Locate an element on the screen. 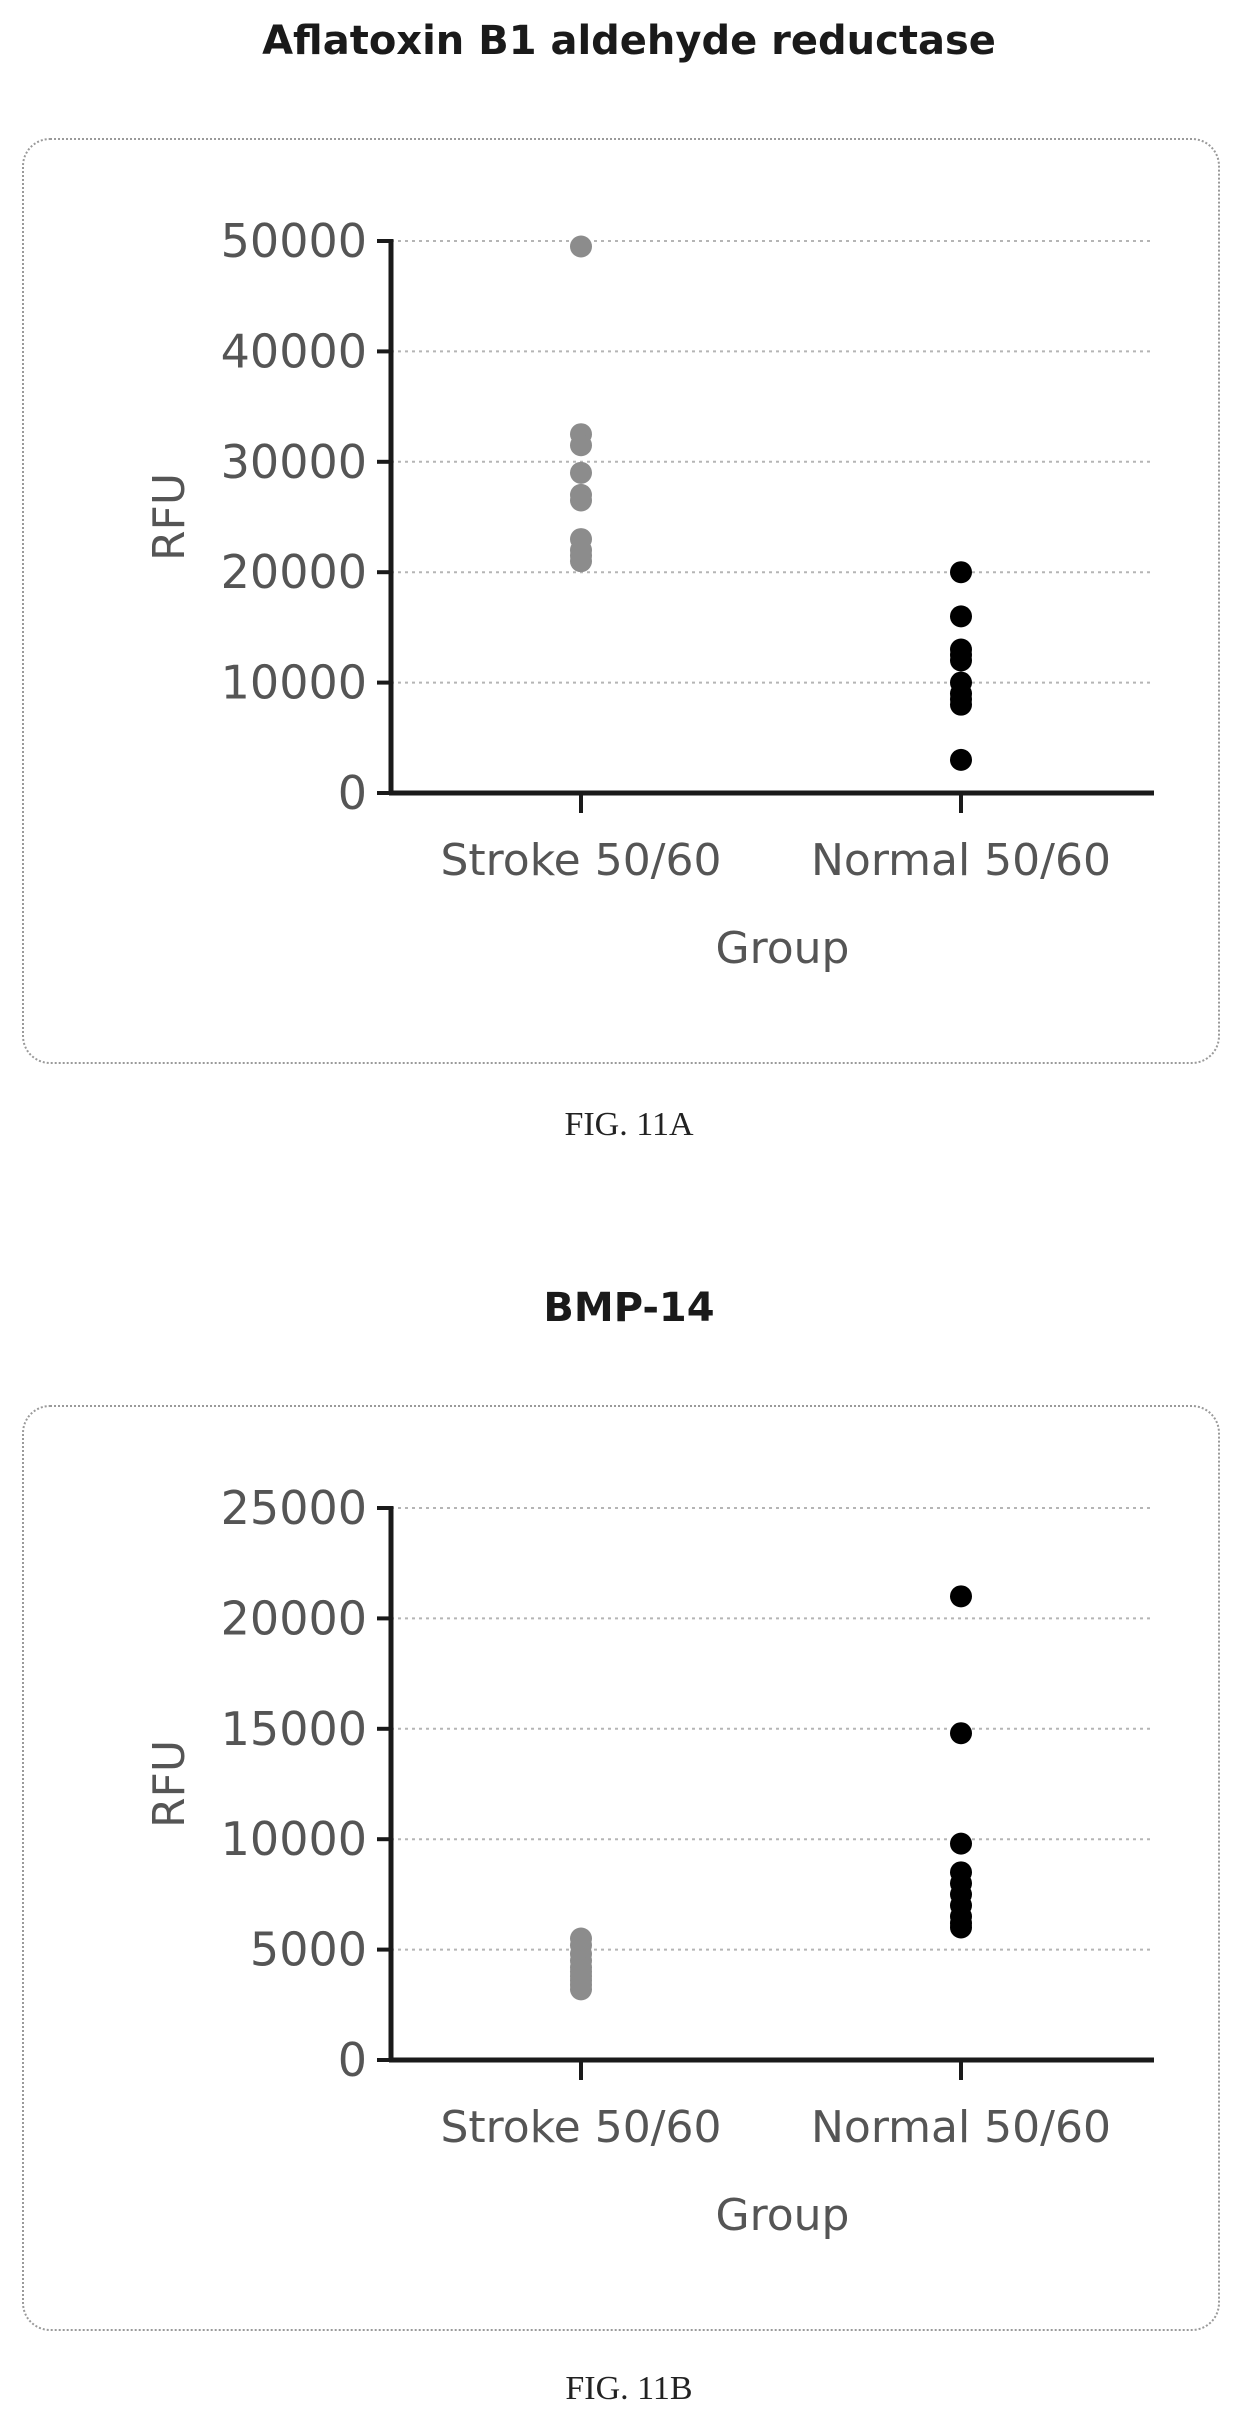  y-tick-label: 50000 is located at coordinates (294, 241).